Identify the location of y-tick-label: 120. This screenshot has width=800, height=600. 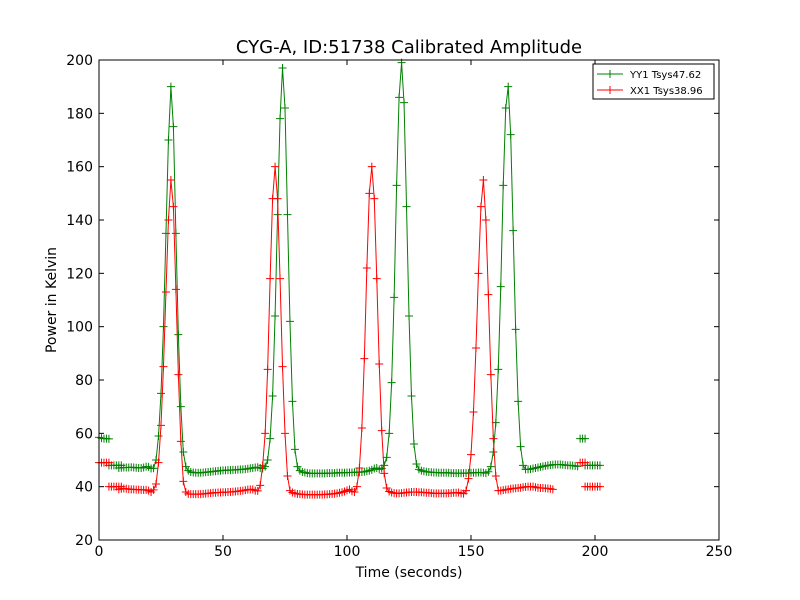
(79, 274).